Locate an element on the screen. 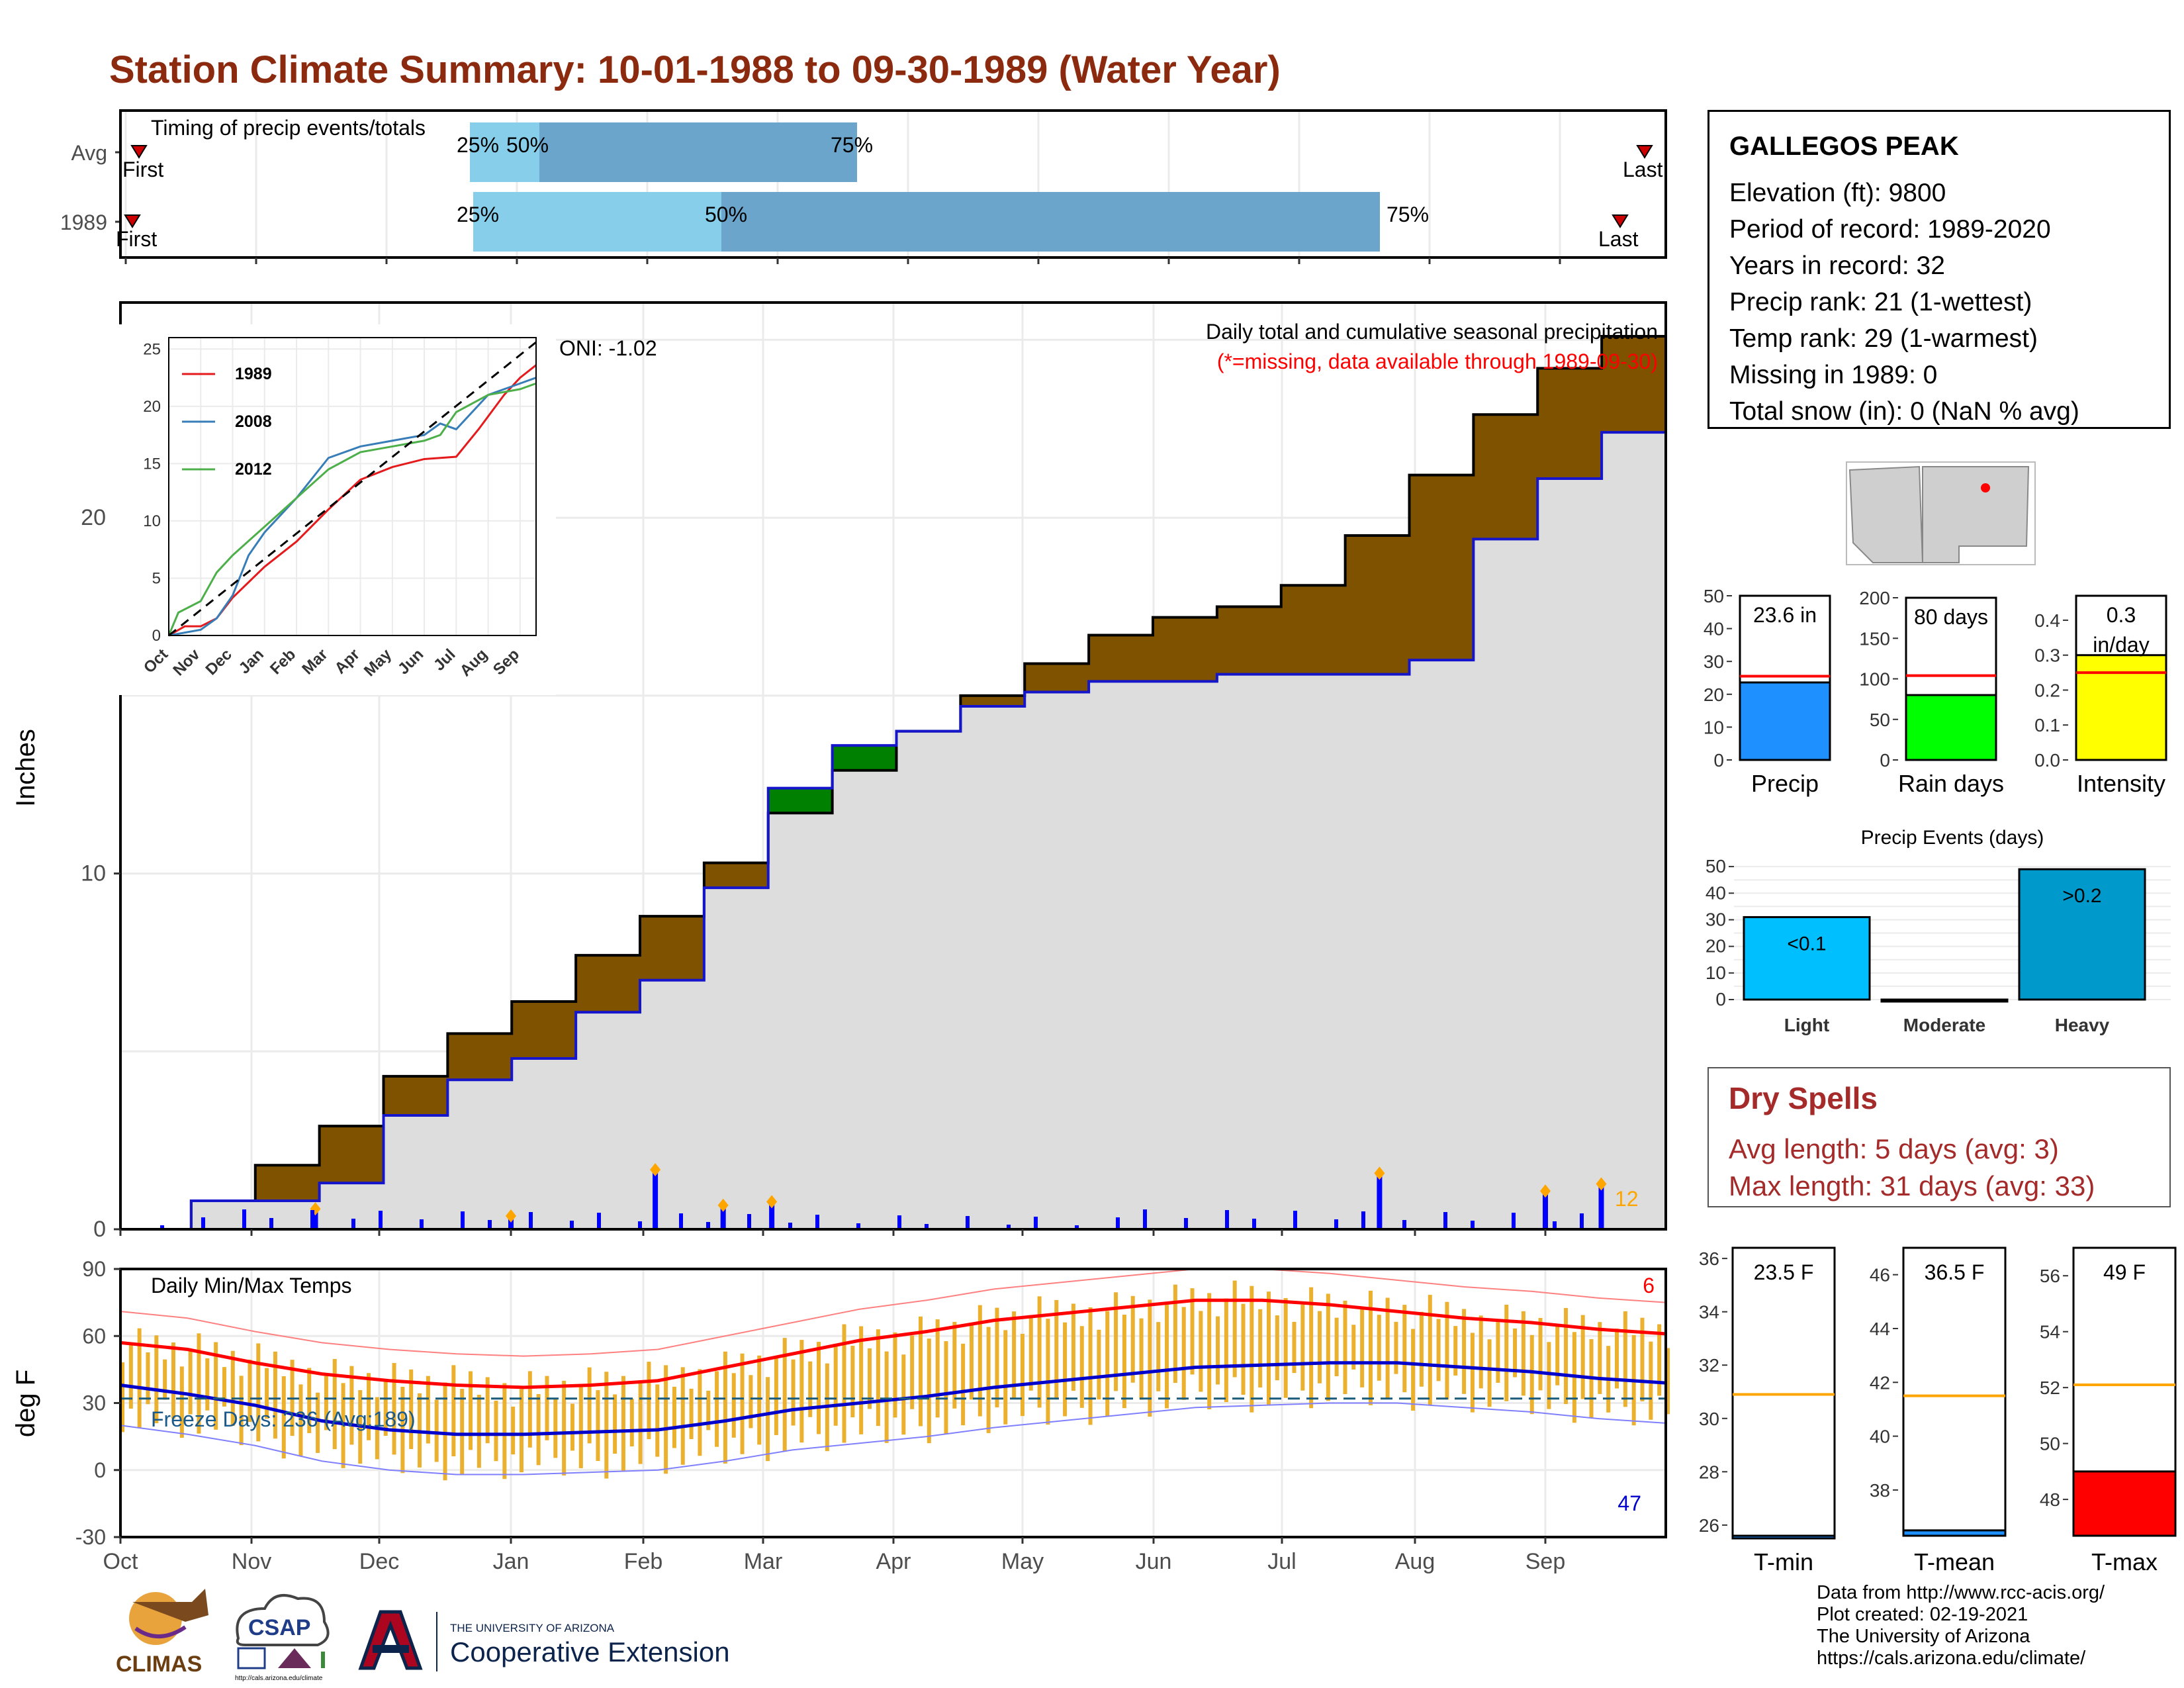 This screenshot has width=2184, height=1688. events-title: Precip Events (days) is located at coordinates (1952, 838).